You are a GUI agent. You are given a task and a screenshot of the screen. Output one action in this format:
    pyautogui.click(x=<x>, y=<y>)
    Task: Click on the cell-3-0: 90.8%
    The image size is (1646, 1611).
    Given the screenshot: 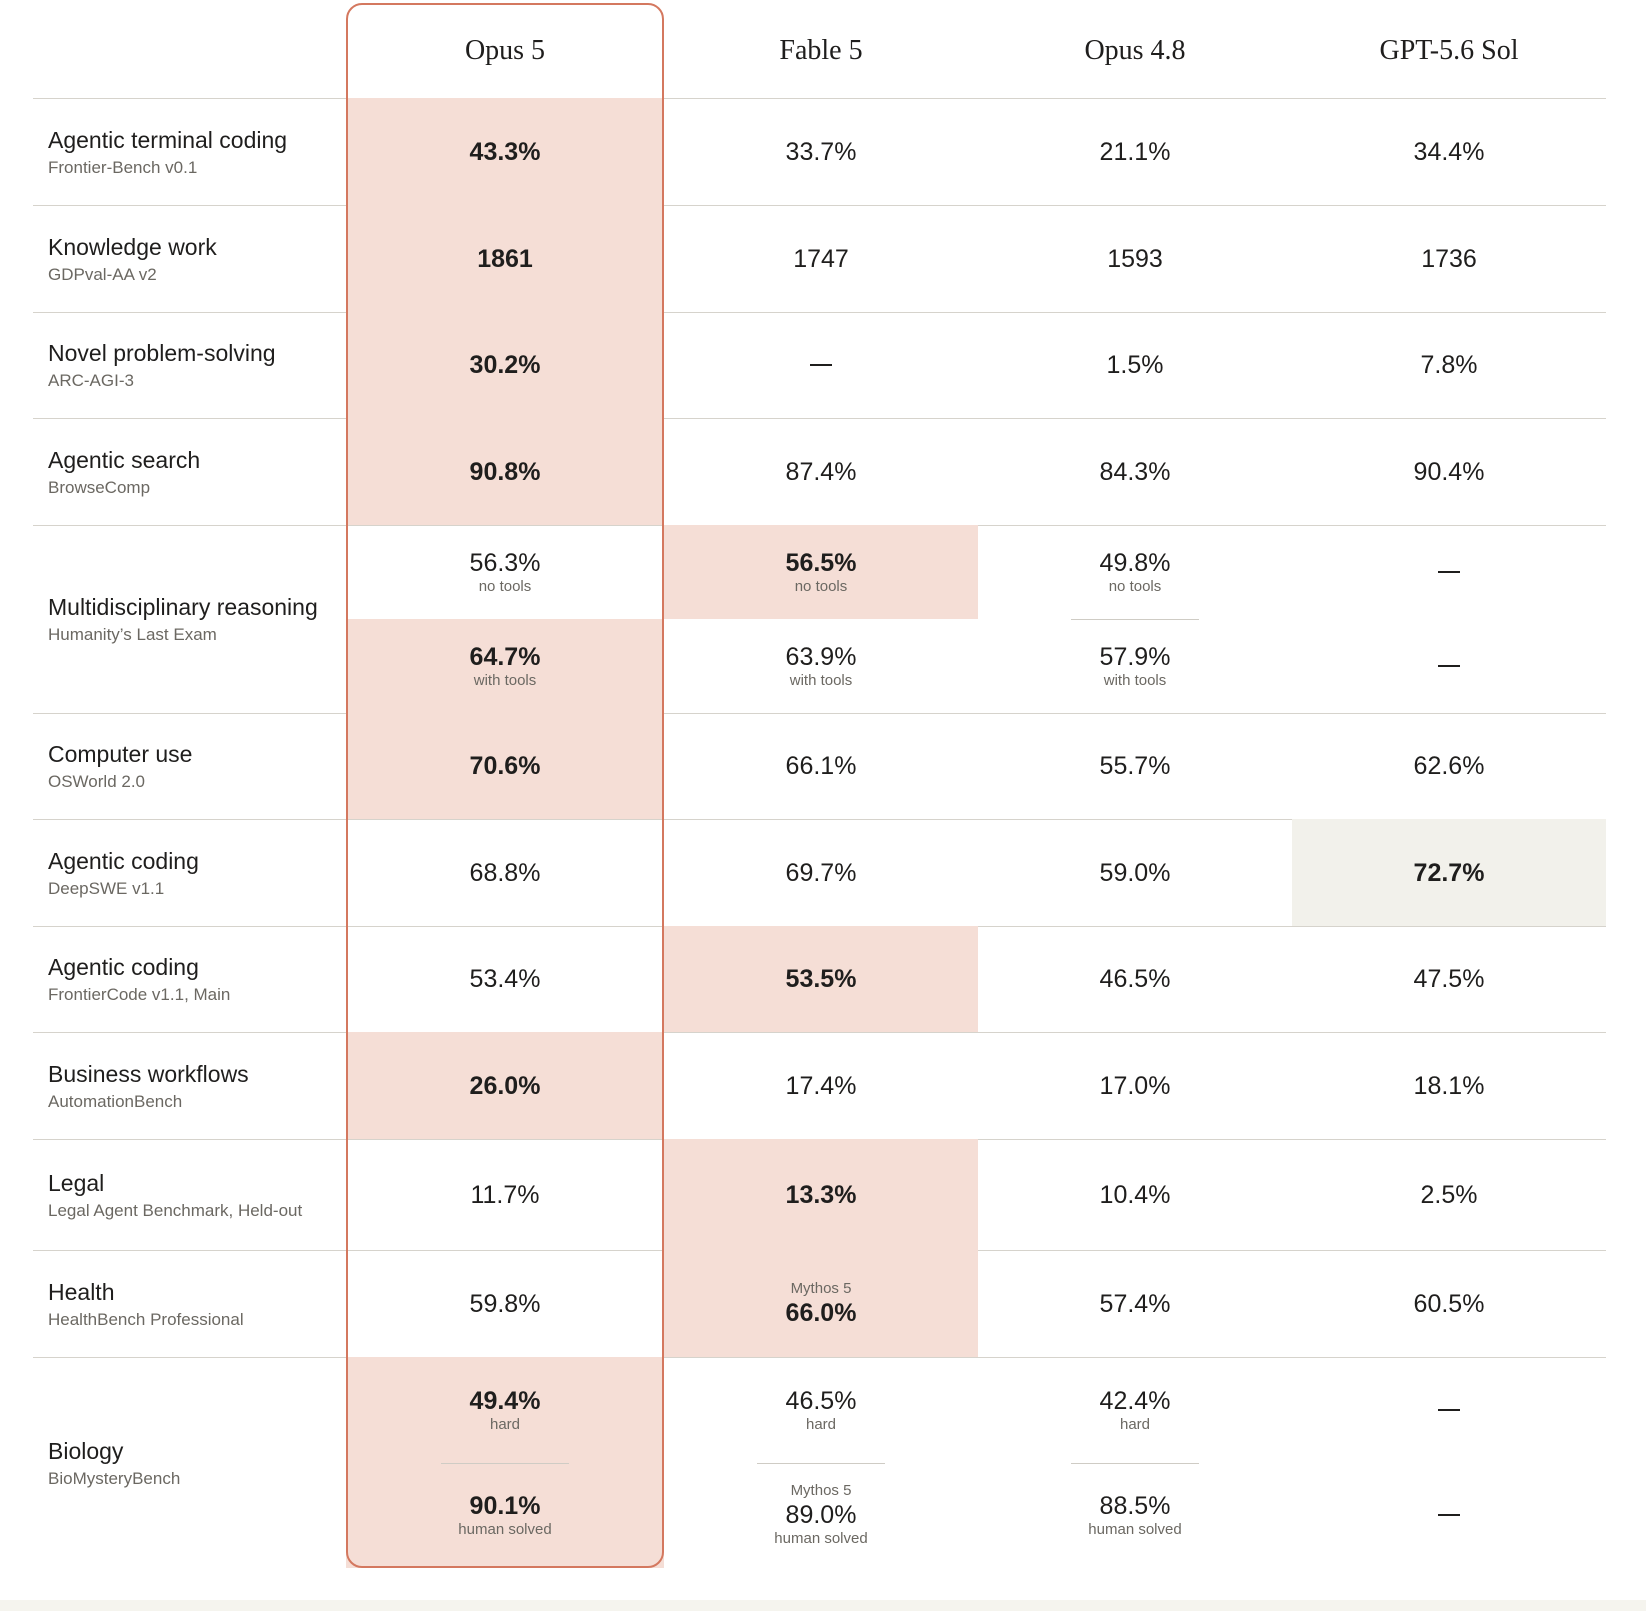 What is the action you would take?
    pyautogui.click(x=505, y=471)
    